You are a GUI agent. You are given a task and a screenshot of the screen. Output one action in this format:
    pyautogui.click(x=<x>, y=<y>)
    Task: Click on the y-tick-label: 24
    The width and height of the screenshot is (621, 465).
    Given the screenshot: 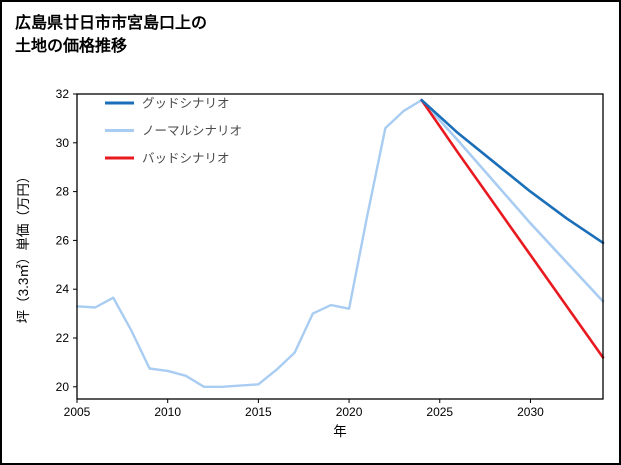 What is the action you would take?
    pyautogui.click(x=63, y=289)
    